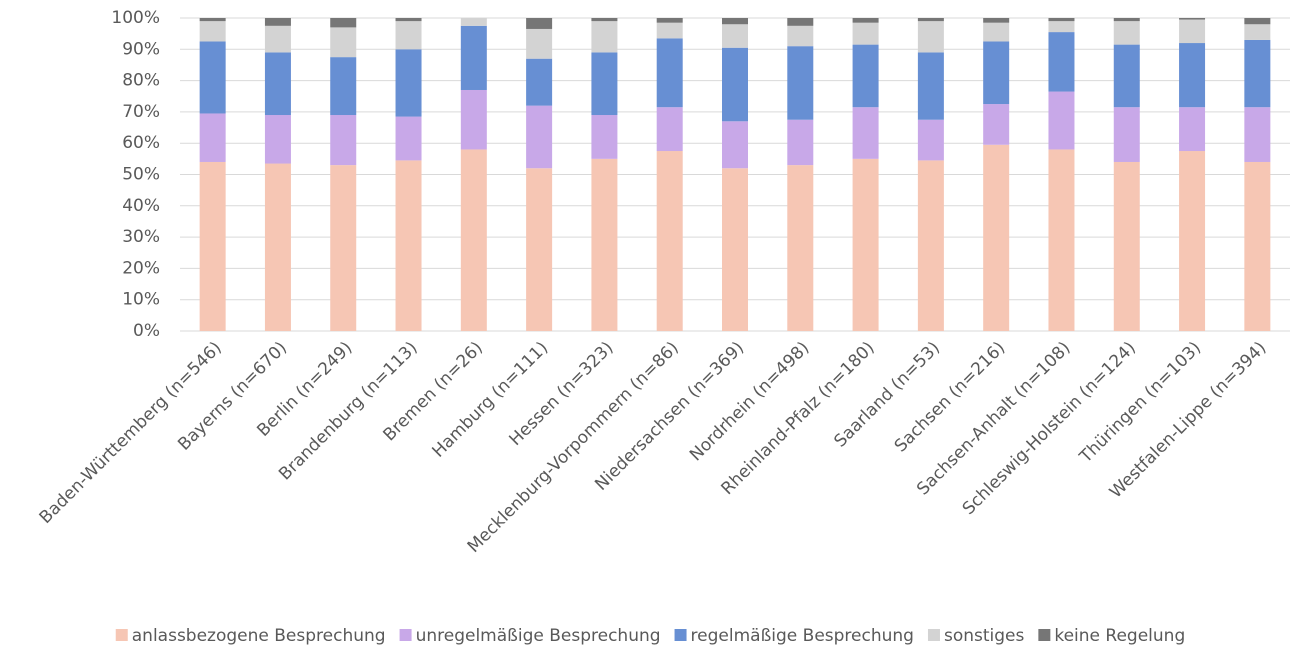 This screenshot has width=1301, height=663. I want to click on y-tick-label: 80%, so click(141, 81).